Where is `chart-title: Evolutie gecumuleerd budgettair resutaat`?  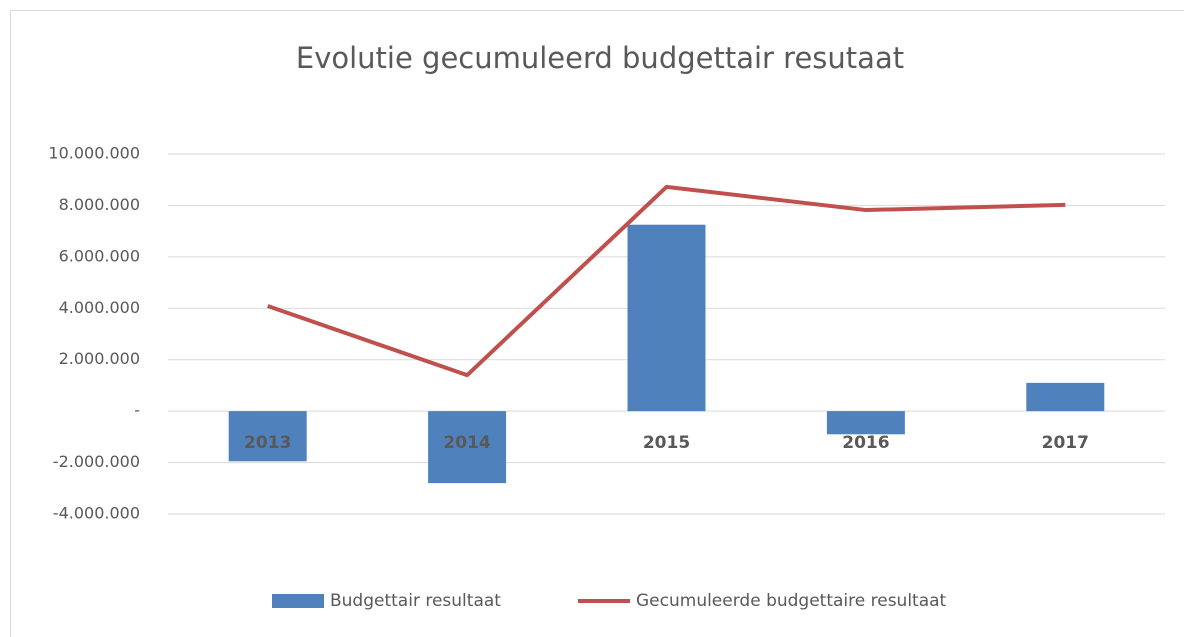
chart-title: Evolutie gecumuleerd budgettair resutaat is located at coordinates (600, 58).